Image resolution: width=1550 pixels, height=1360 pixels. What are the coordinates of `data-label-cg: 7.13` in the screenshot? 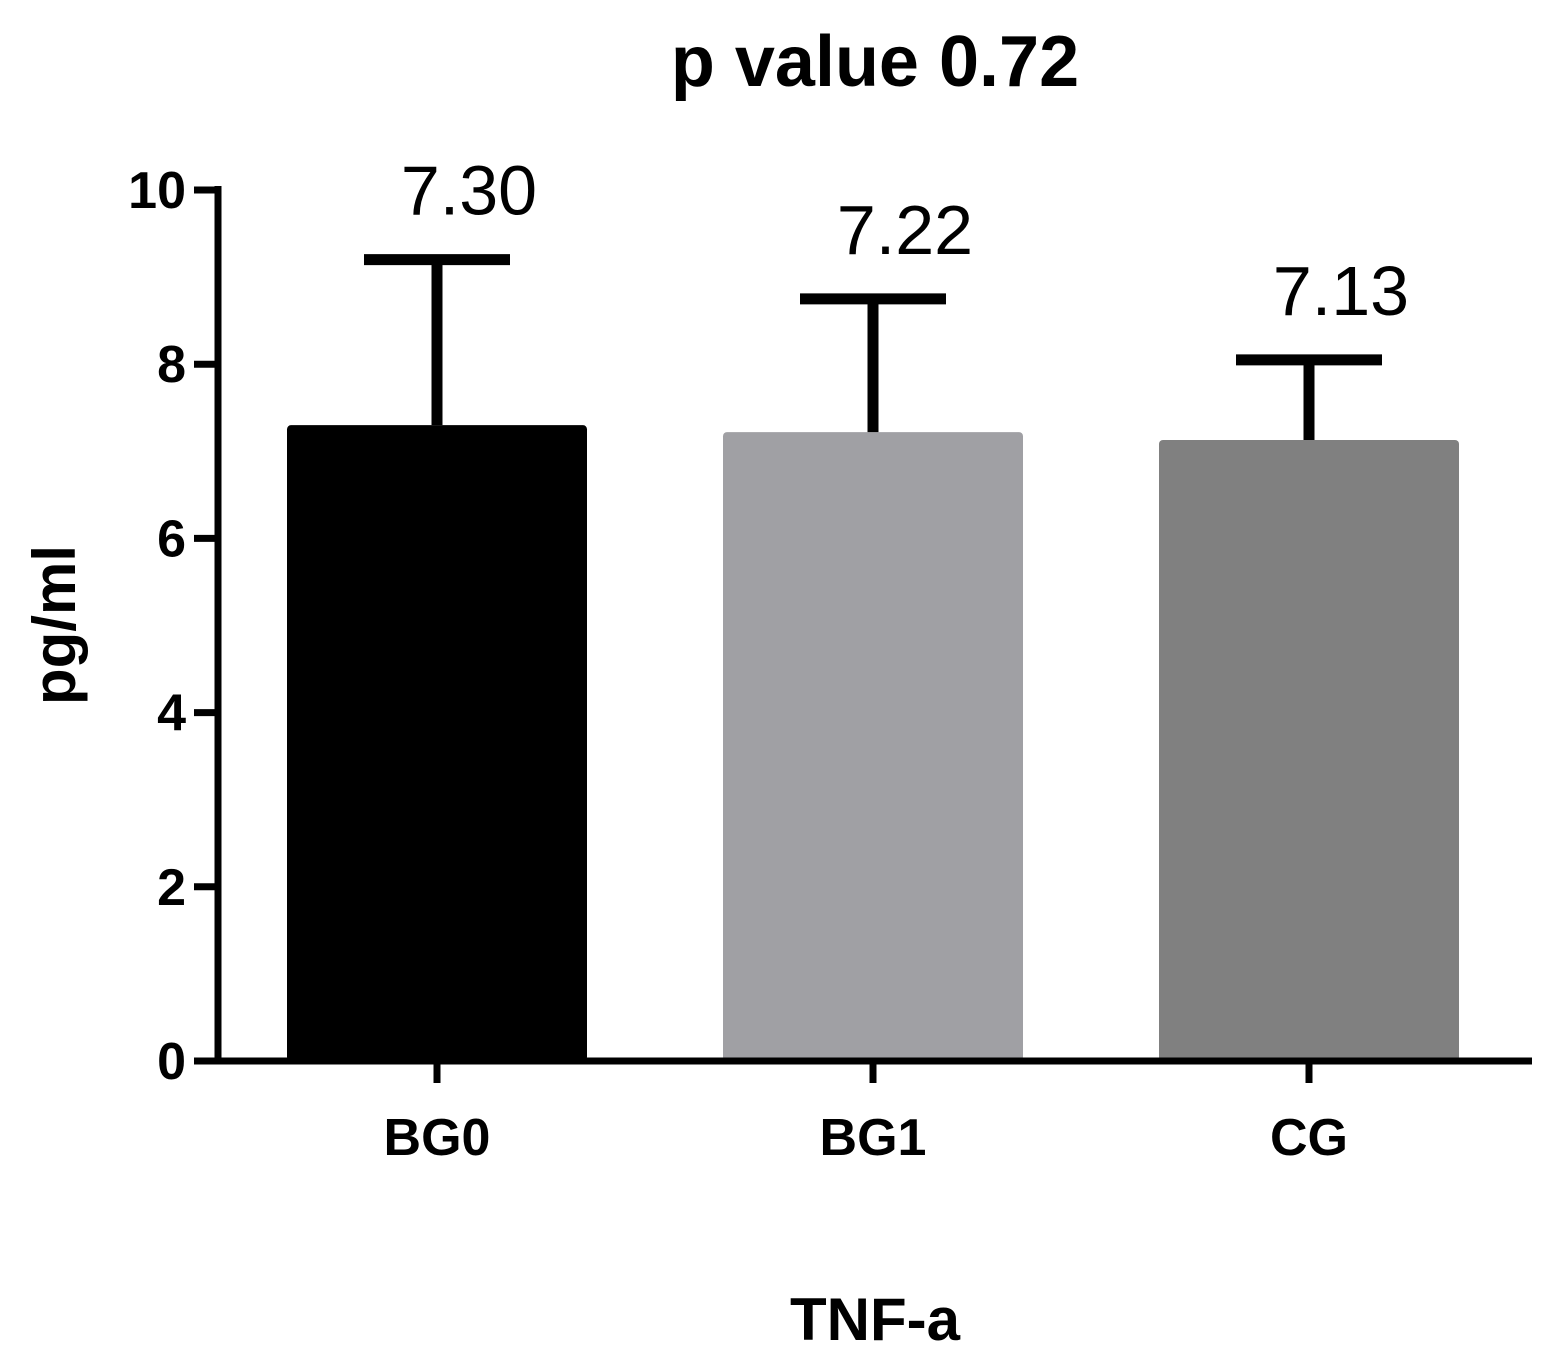 It's located at (1341, 291).